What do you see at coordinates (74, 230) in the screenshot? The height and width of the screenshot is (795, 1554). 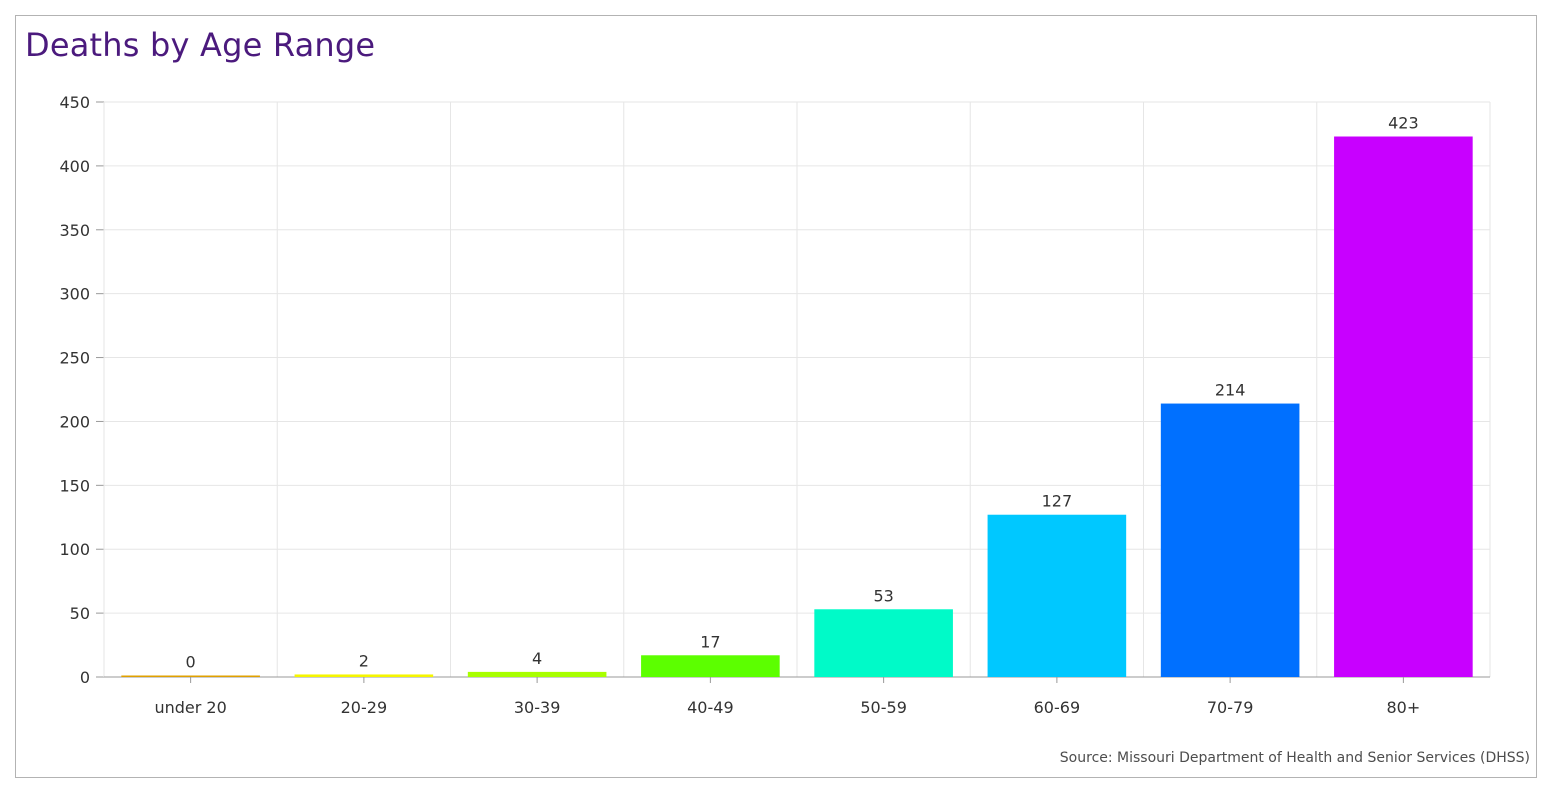 I see `y-tick-label: 350` at bounding box center [74, 230].